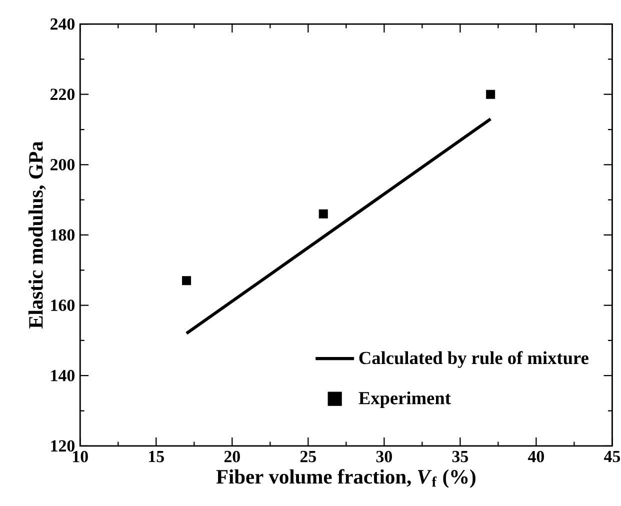 This screenshot has width=621, height=506. What do you see at coordinates (612, 456) in the screenshot?
I see `x-tick-label: 45` at bounding box center [612, 456].